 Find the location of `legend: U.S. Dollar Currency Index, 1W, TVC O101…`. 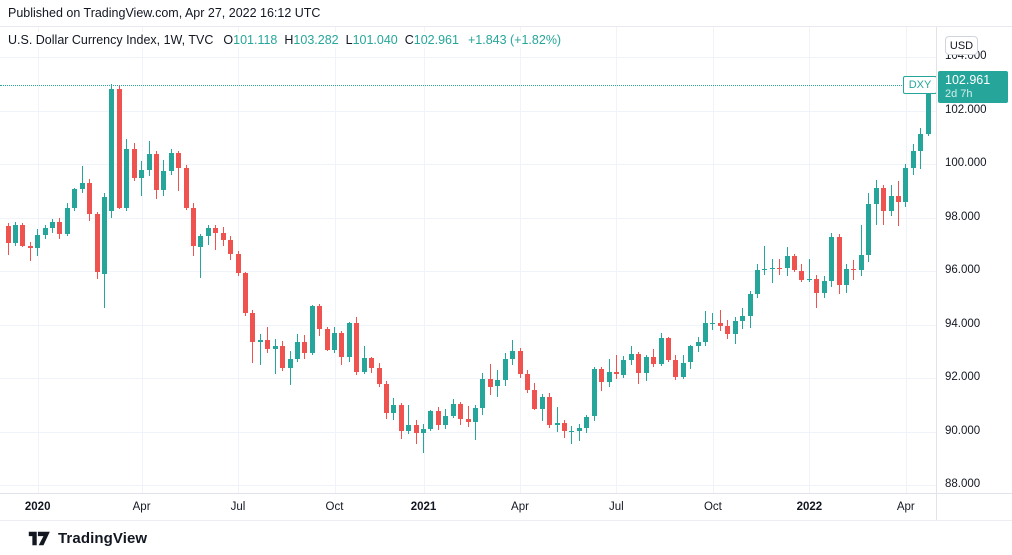

legend: U.S. Dollar Currency Index, 1W, TVC O101… is located at coordinates (287, 40).